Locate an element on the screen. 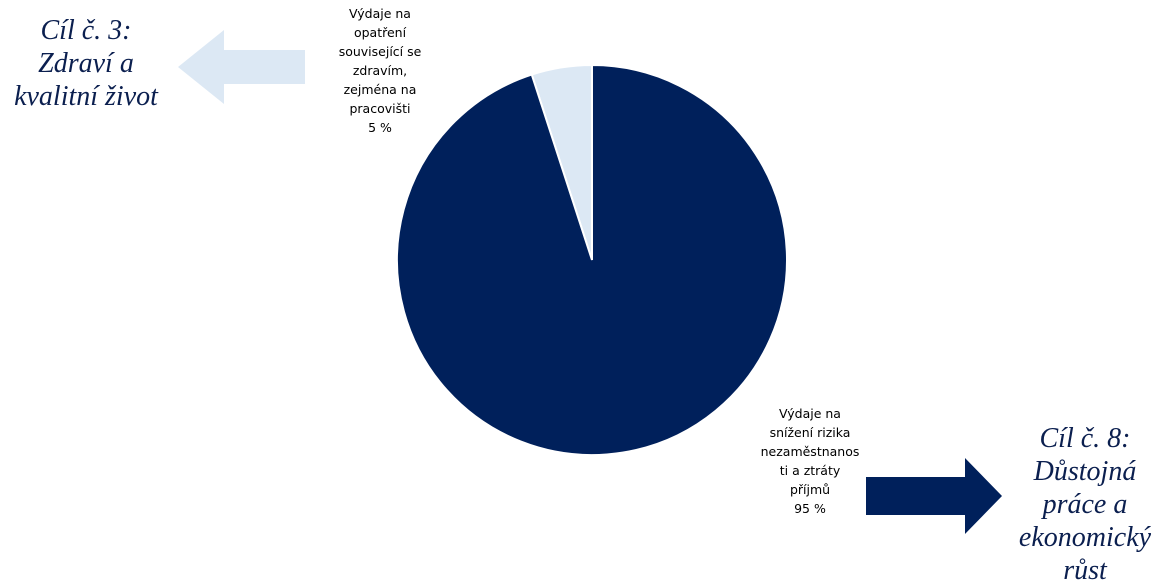  slice-value-label: 95 % is located at coordinates (810, 508).